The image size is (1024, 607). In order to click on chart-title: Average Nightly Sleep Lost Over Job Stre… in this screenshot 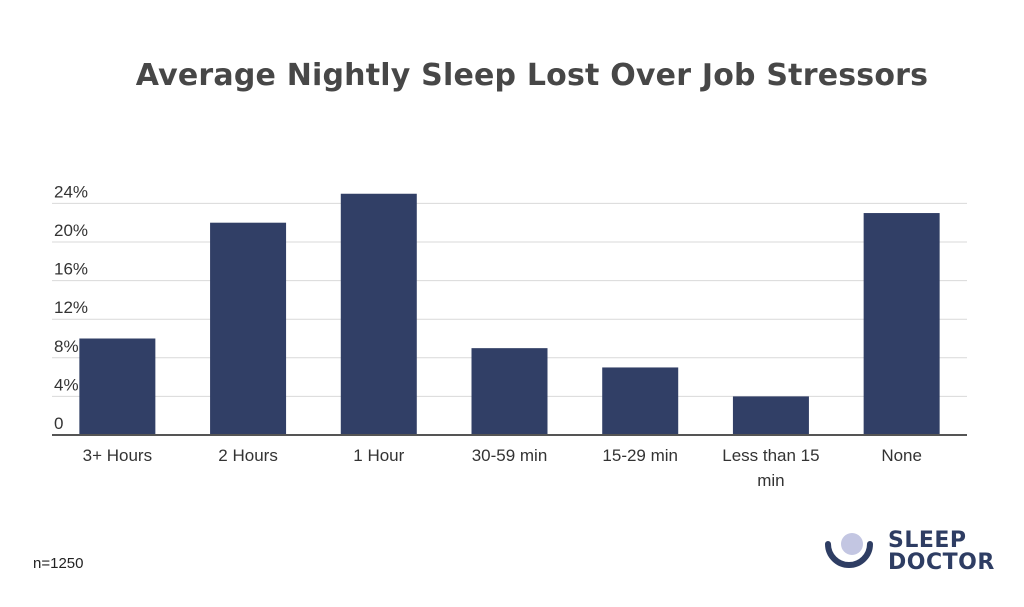, I will do `click(532, 75)`.